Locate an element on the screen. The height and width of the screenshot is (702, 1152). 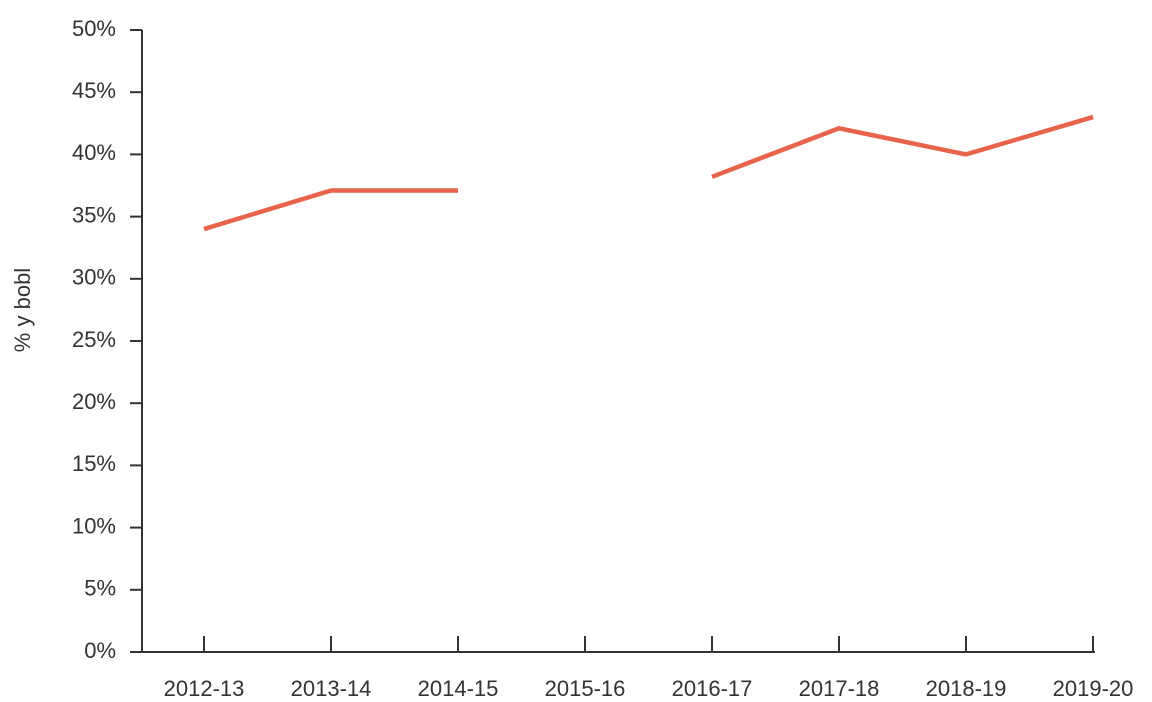
x-tick-label: 2012-13 is located at coordinates (204, 688).